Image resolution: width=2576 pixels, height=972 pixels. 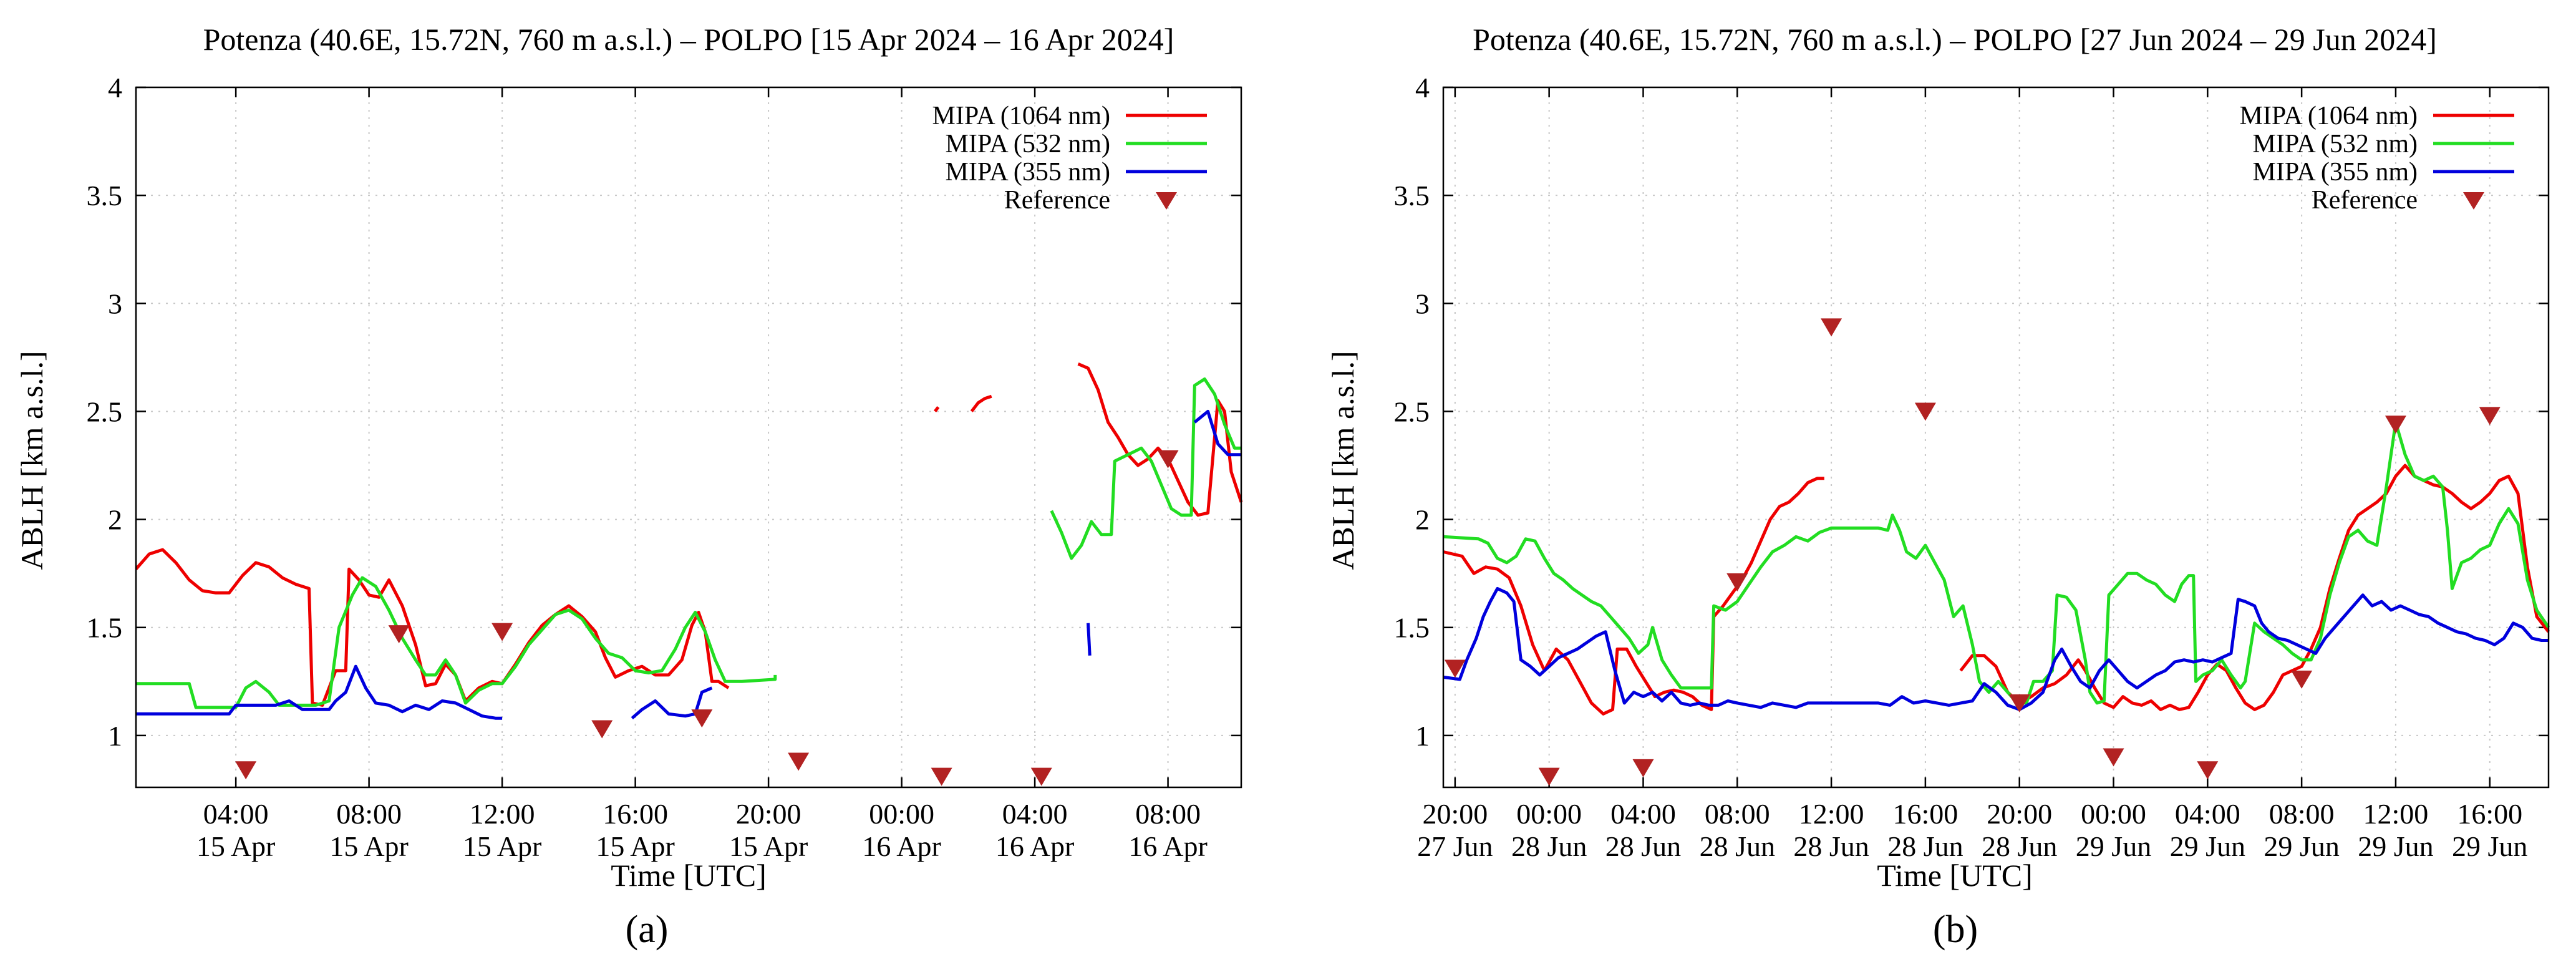 I want to click on panel-label: (a), so click(x=647, y=929).